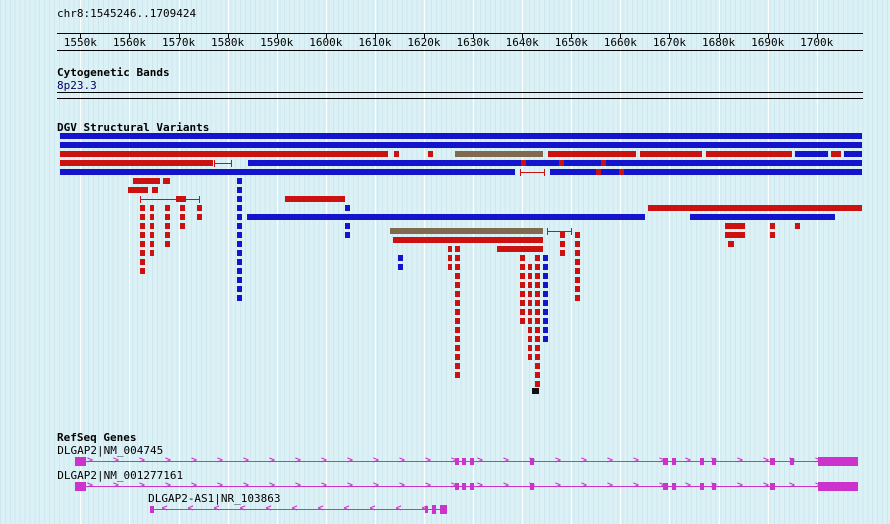 The image size is (890, 524). I want to click on gene-label: DLGAP2|NM_001277161, so click(120, 475).